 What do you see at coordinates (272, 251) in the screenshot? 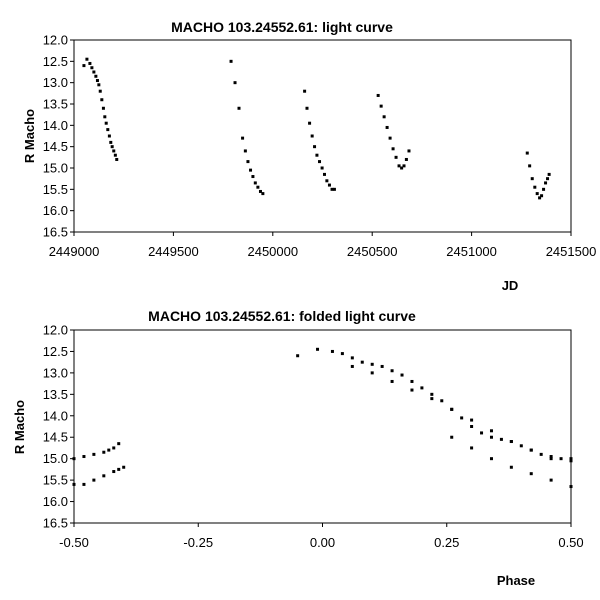
I see `x-tick-label: 2450000` at bounding box center [272, 251].